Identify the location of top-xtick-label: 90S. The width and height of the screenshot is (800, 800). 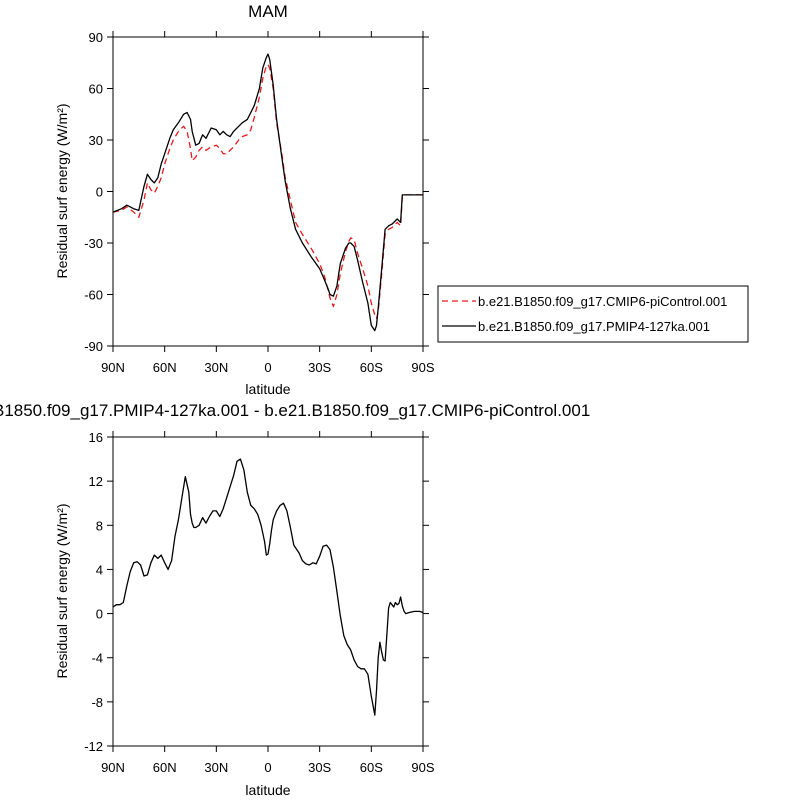
(422, 367).